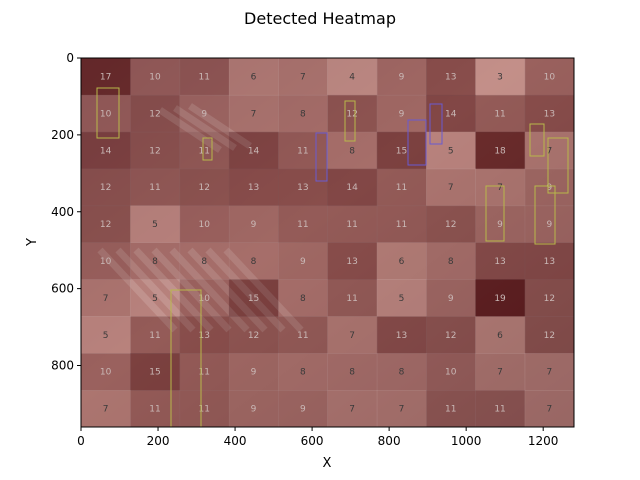 This screenshot has height=480, width=640. What do you see at coordinates (500, 299) in the screenshot?
I see `heatmap-cell-label: 19` at bounding box center [500, 299].